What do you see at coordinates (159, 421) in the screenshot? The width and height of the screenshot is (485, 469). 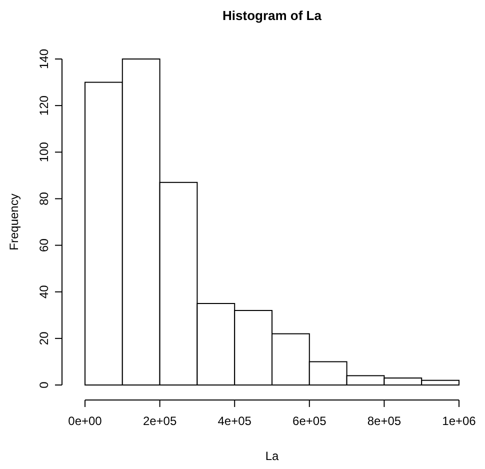 I see `x-tick-label: 2e+05` at bounding box center [159, 421].